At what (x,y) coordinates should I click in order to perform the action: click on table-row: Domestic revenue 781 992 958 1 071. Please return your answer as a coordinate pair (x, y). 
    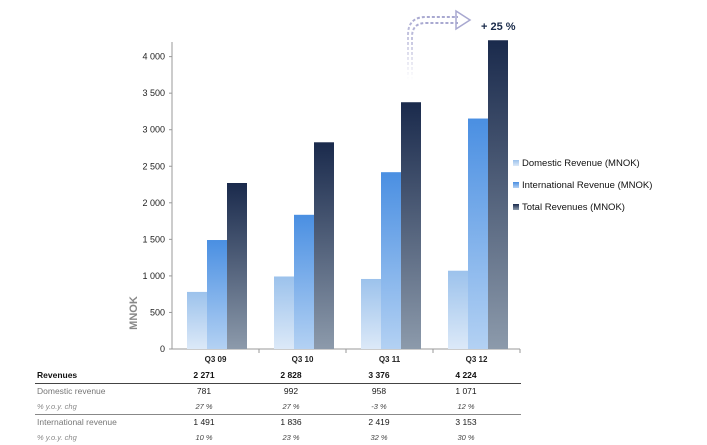
    Looking at the image, I should click on (278, 391).